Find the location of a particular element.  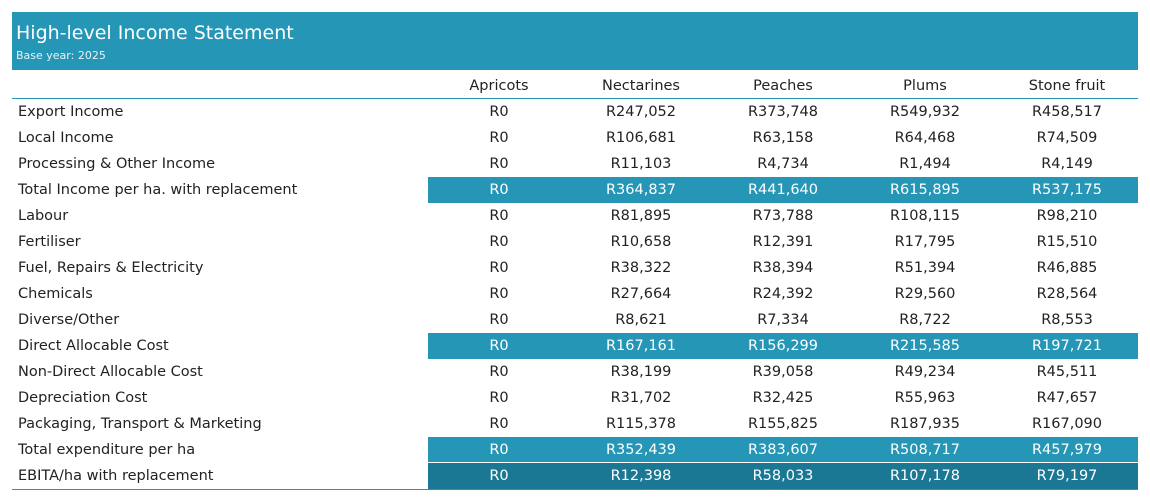

table-cell: R38,322 is located at coordinates (641, 268).